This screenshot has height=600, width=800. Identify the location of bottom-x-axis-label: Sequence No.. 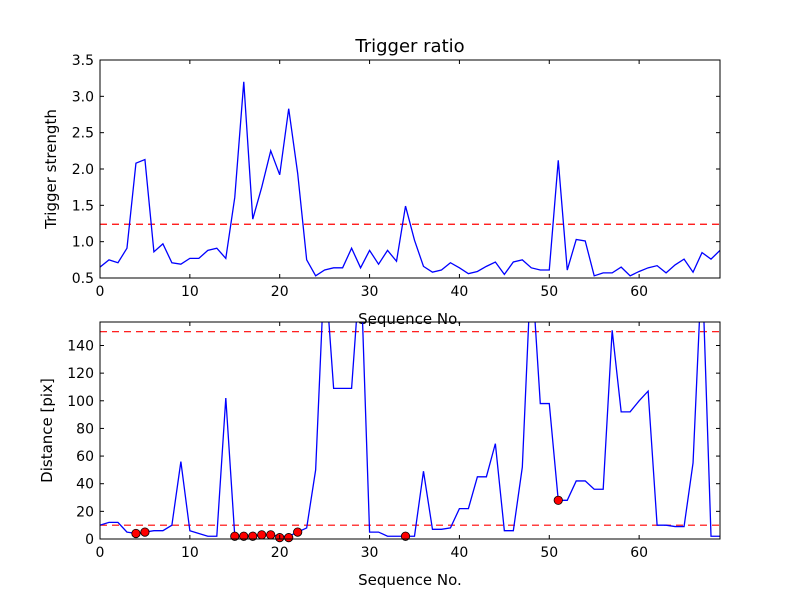
(410, 580).